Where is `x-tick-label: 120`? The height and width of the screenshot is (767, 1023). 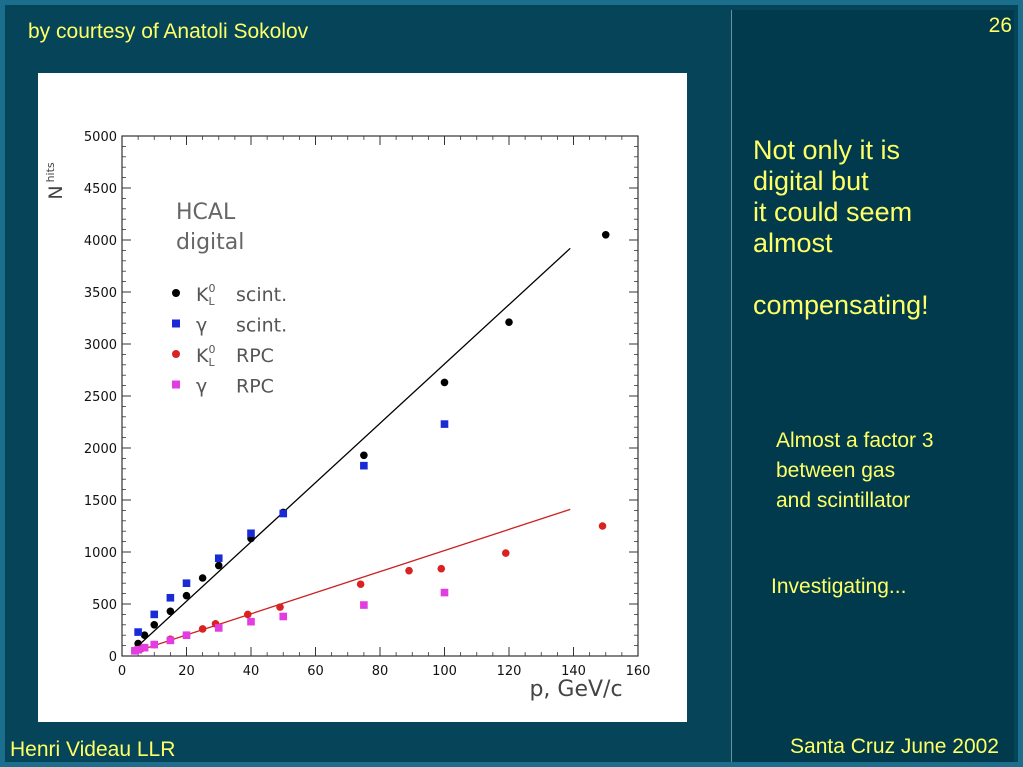
x-tick-label: 120 is located at coordinates (509, 671).